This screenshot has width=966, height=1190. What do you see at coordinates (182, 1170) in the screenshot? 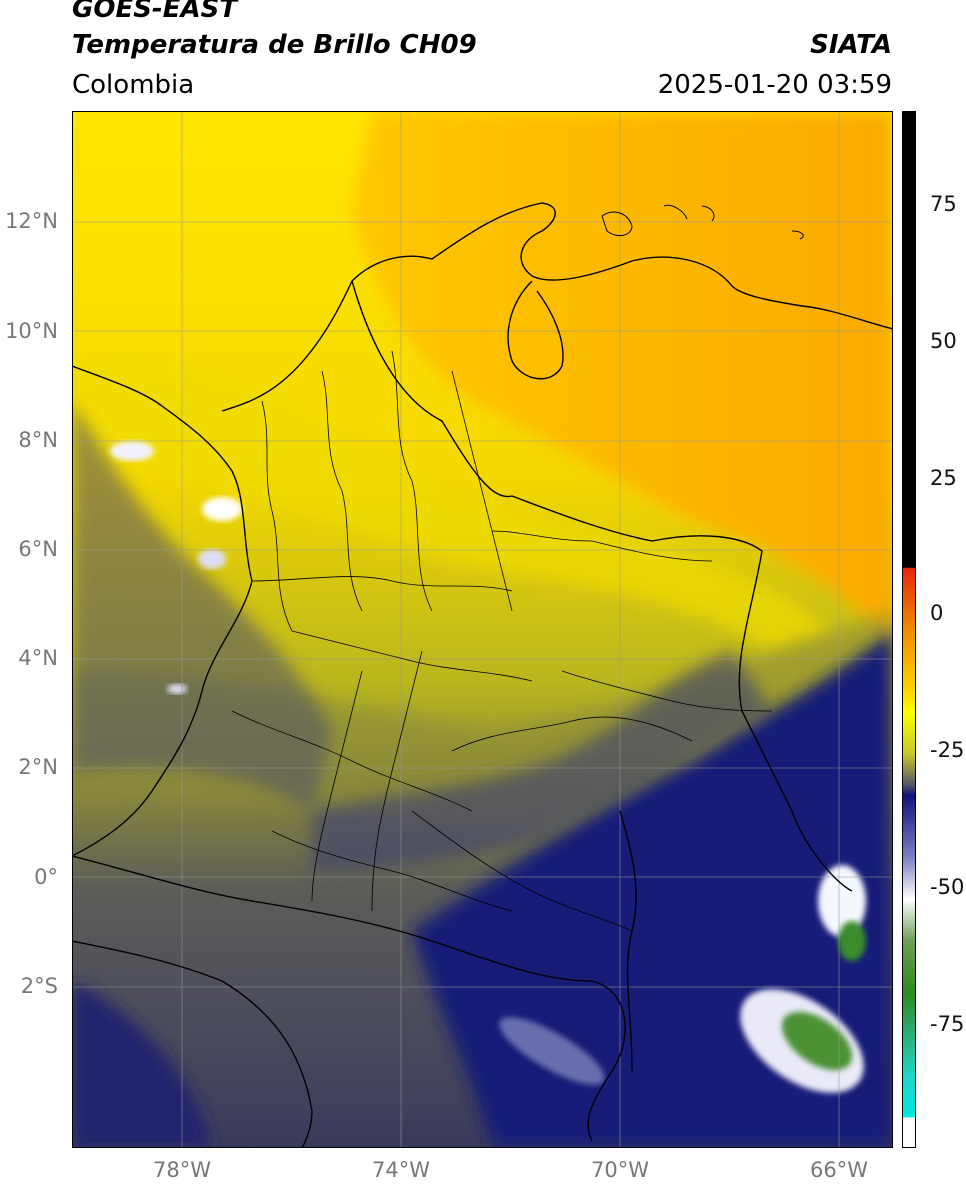
I see `lon-tick-78w: 78°W` at bounding box center [182, 1170].